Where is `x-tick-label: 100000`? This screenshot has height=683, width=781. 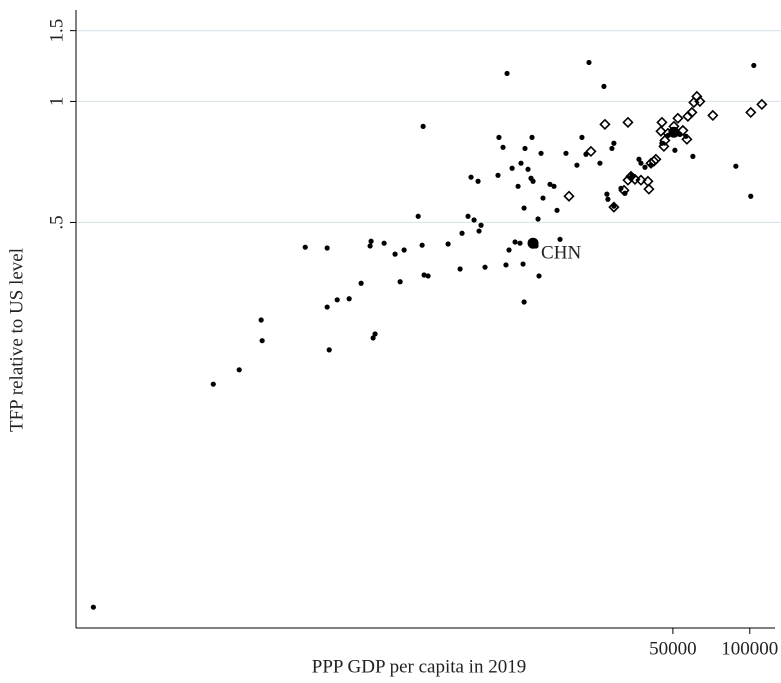 x-tick-label: 100000 is located at coordinates (749, 648).